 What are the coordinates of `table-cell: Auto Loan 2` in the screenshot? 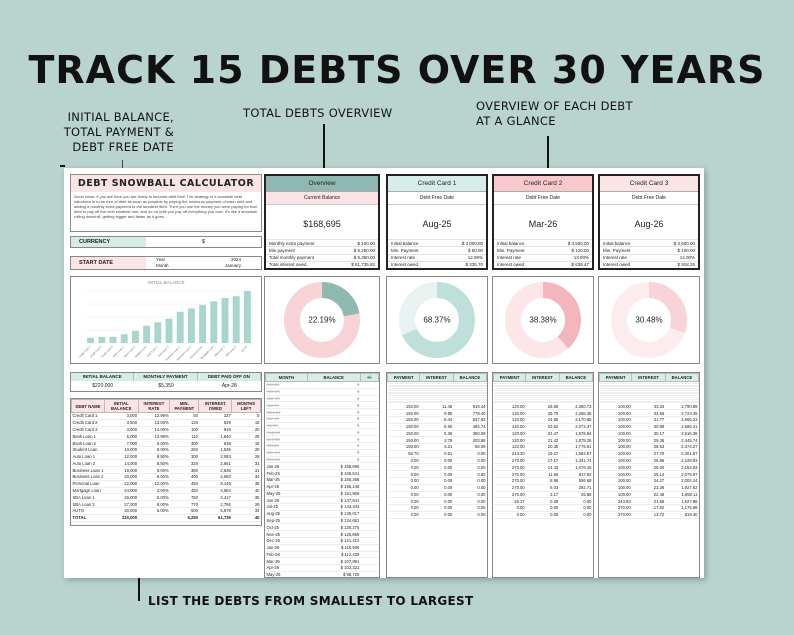 It's located at (88, 463).